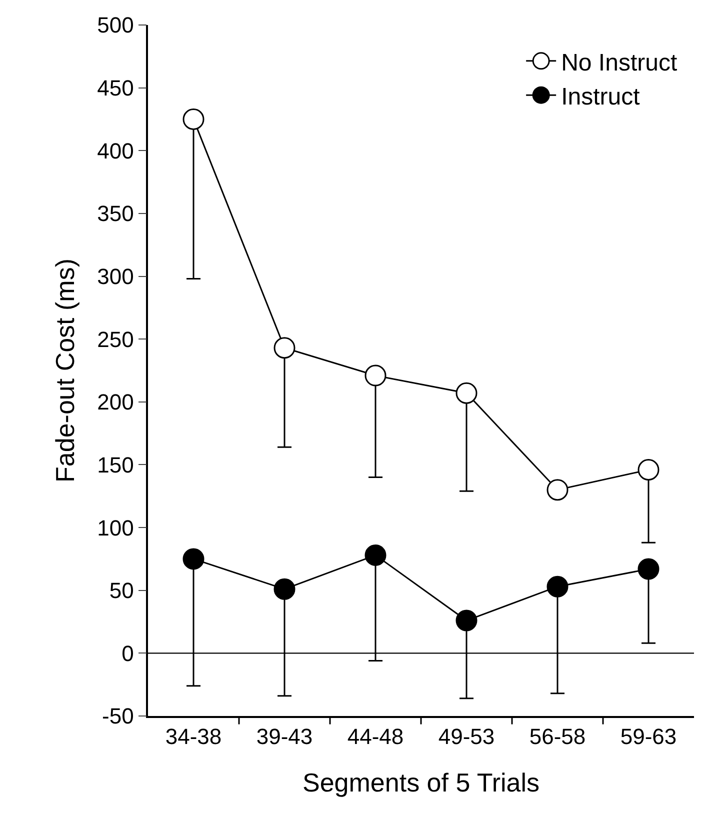  Describe the element at coordinates (128, 653) in the screenshot. I see `y-tick-label: 0` at that location.